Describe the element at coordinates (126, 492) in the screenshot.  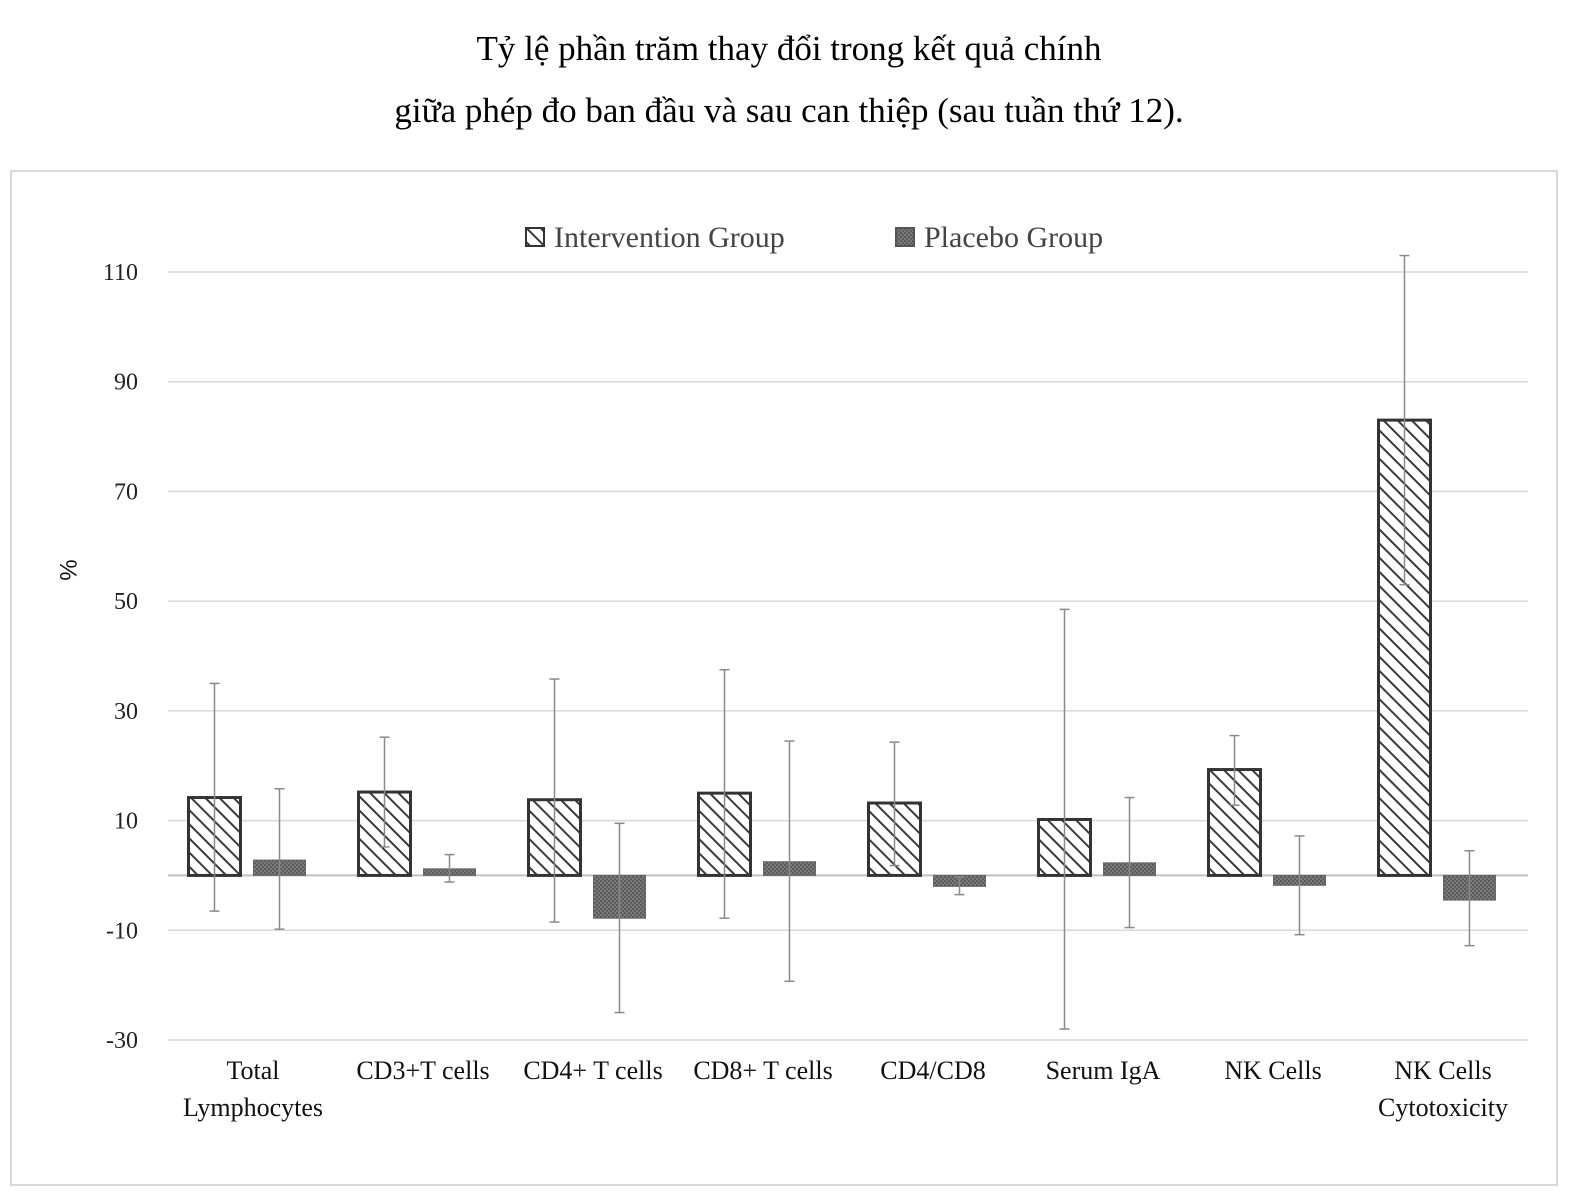
I see `y-tick-label: 70` at that location.